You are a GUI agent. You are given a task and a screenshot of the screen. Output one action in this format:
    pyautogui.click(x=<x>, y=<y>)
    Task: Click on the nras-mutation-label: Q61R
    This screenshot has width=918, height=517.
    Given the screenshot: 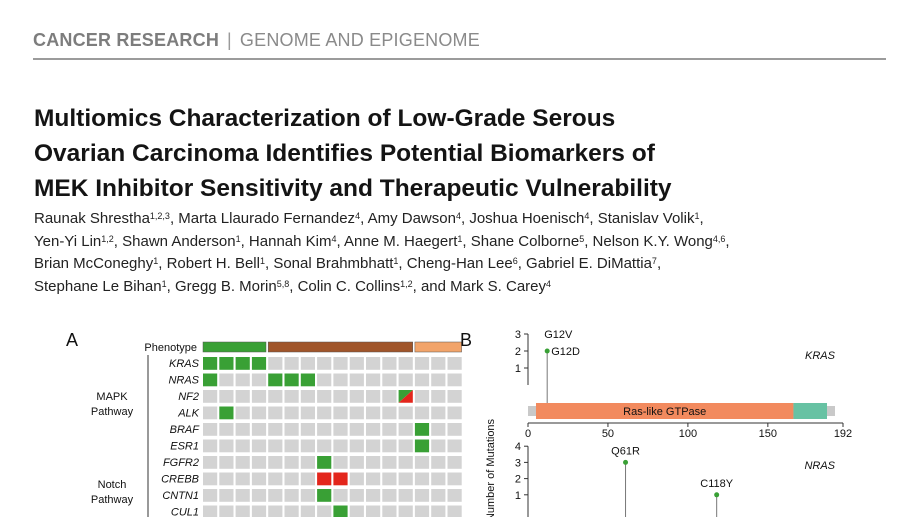 What is the action you would take?
    pyautogui.click(x=625, y=451)
    